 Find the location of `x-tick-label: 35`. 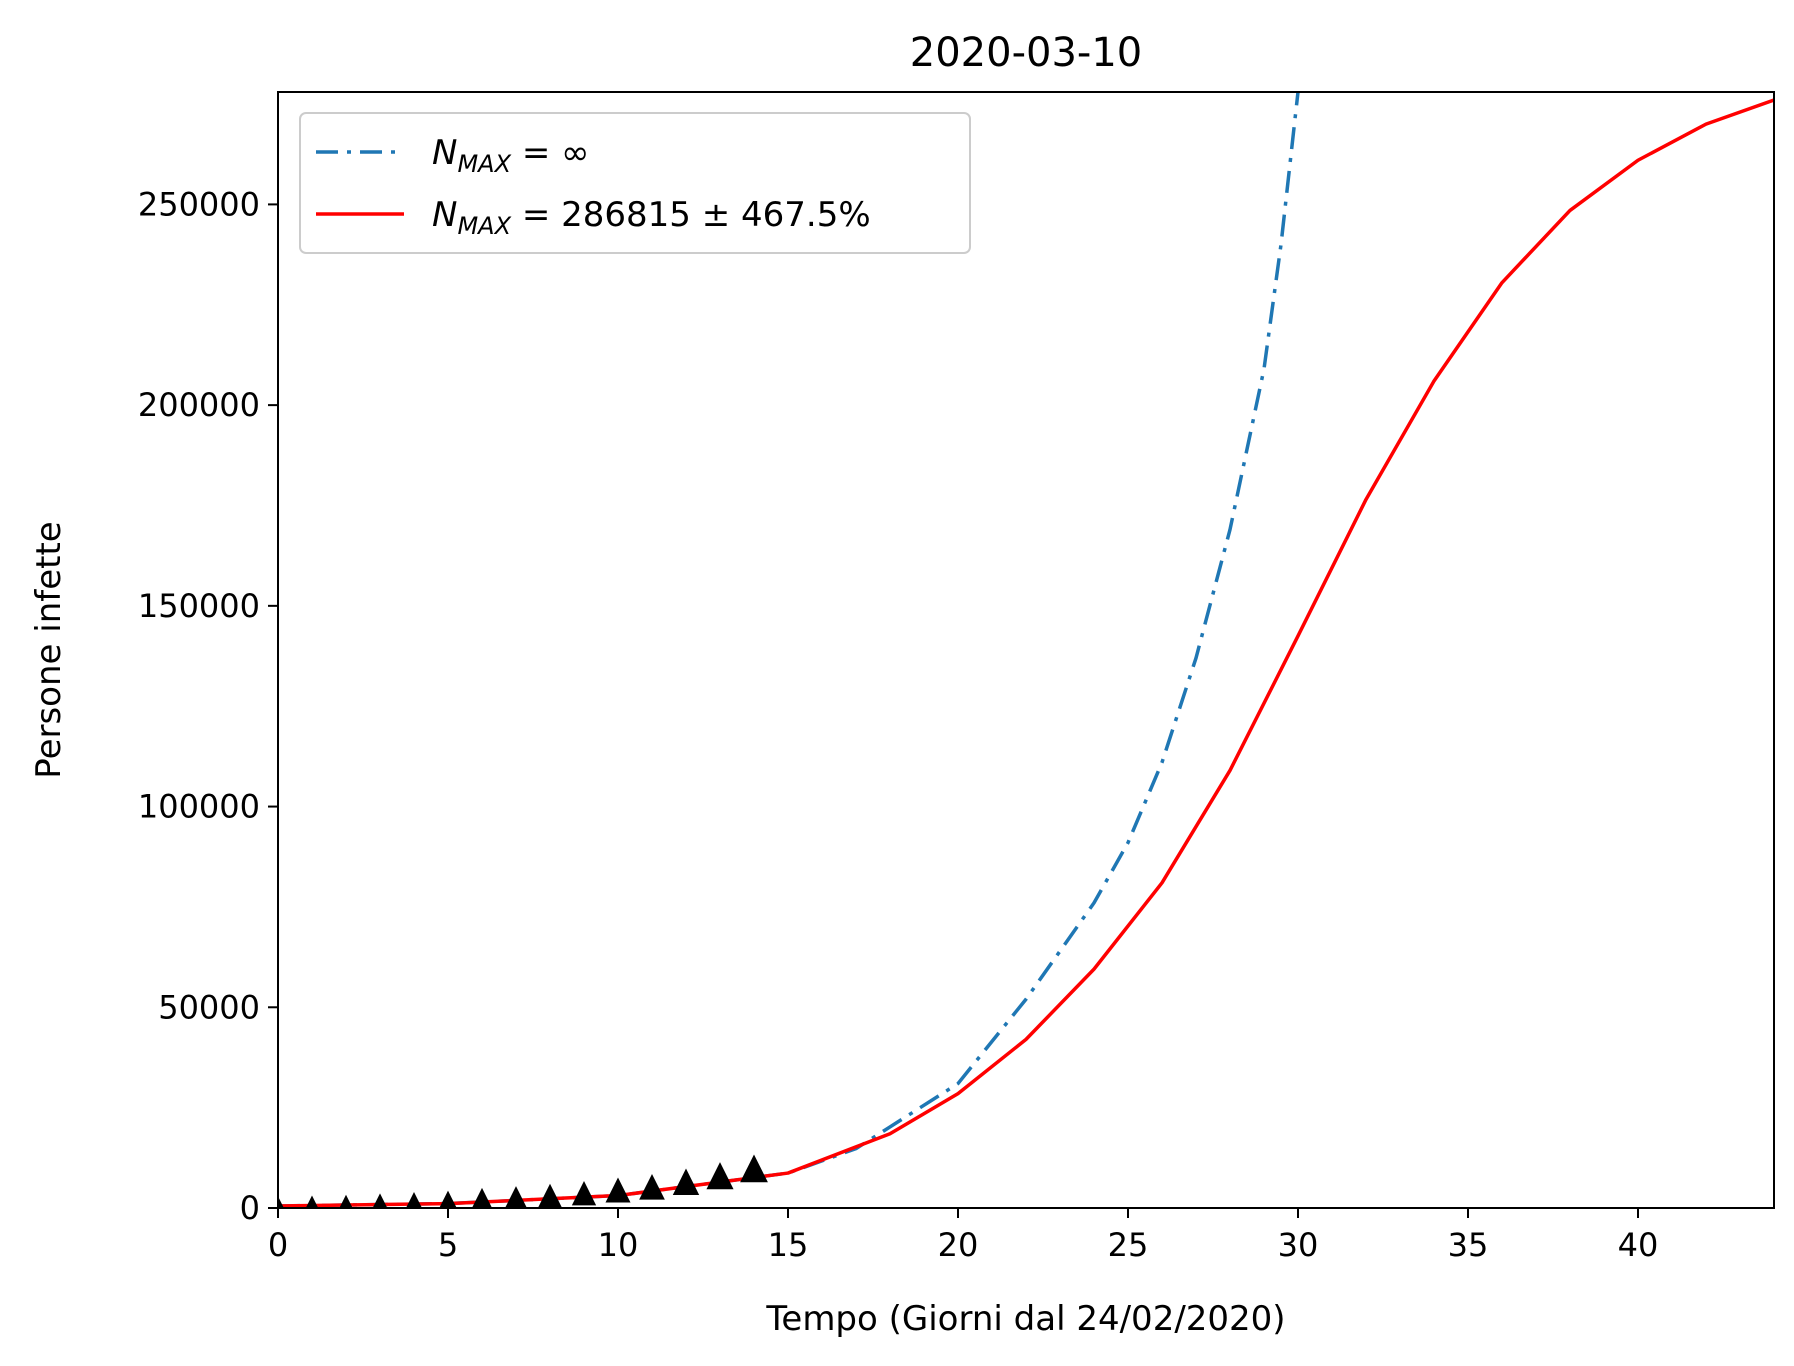

x-tick-label: 35 is located at coordinates (1468, 1245).